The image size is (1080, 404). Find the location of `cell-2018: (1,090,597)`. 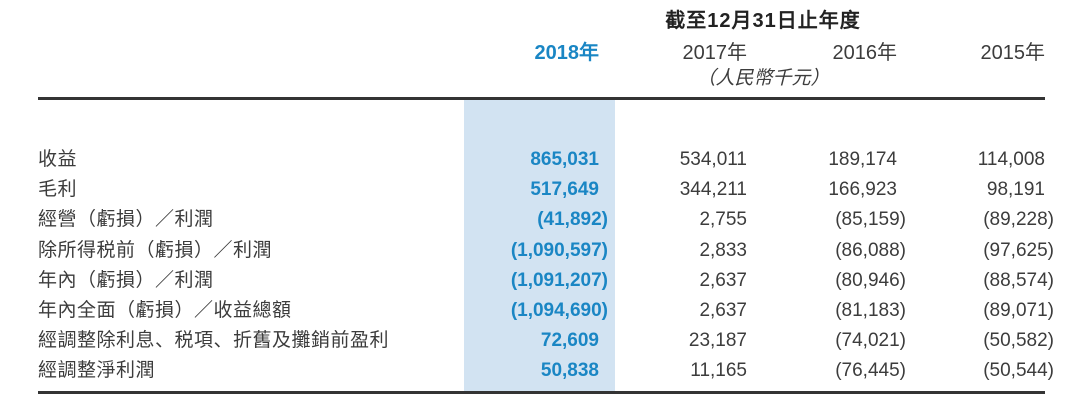

cell-2018: (1,090,597) is located at coordinates (559, 250).